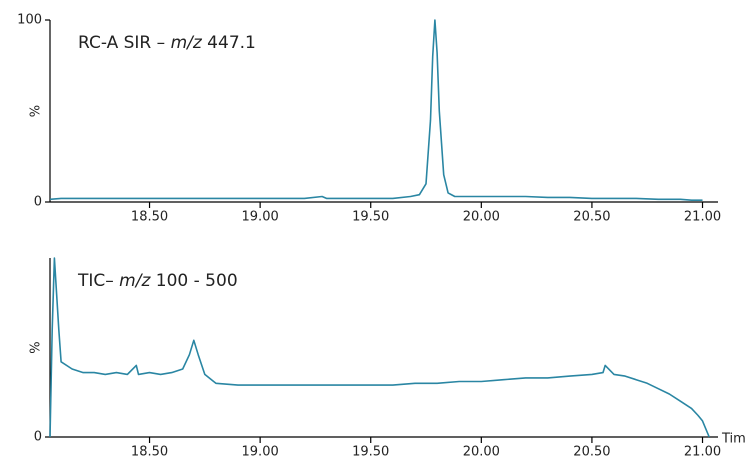 The image size is (745, 475). I want to click on title-part: 100 - 500, so click(193, 281).